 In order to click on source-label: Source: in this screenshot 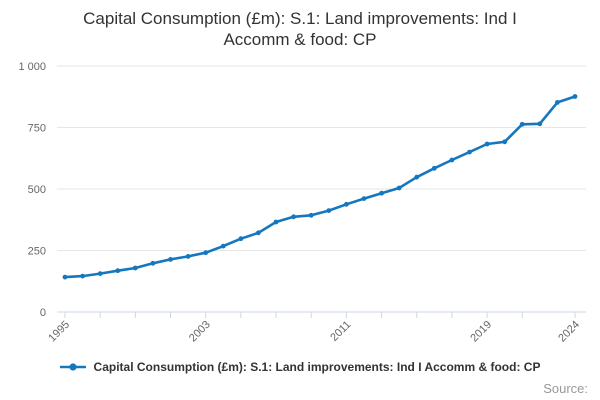, I will do `click(565, 388)`.